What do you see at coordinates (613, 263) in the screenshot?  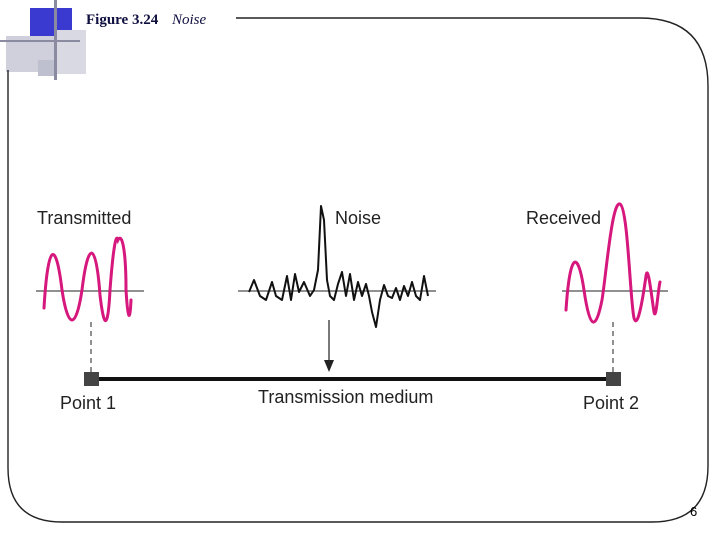 I see `received-signal` at bounding box center [613, 263].